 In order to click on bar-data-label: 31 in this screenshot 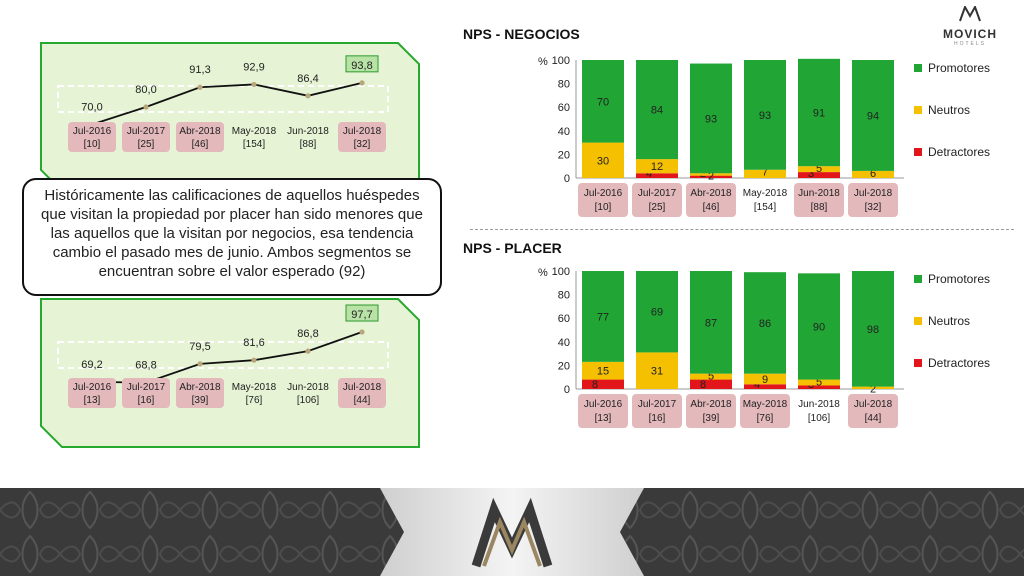, I will do `click(657, 372)`.